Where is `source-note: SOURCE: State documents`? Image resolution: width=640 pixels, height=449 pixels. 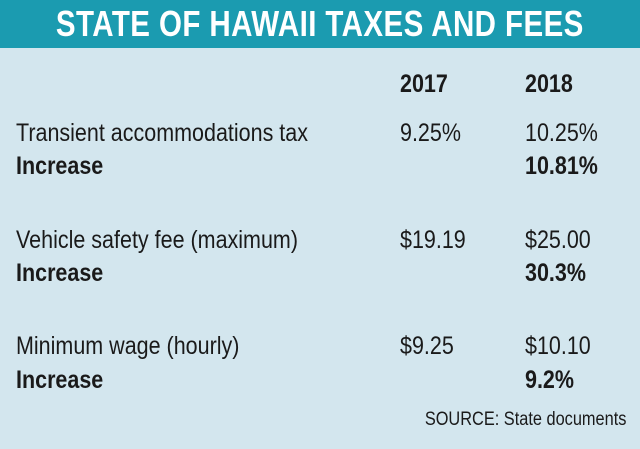 source-note: SOURCE: State documents is located at coordinates (525, 419).